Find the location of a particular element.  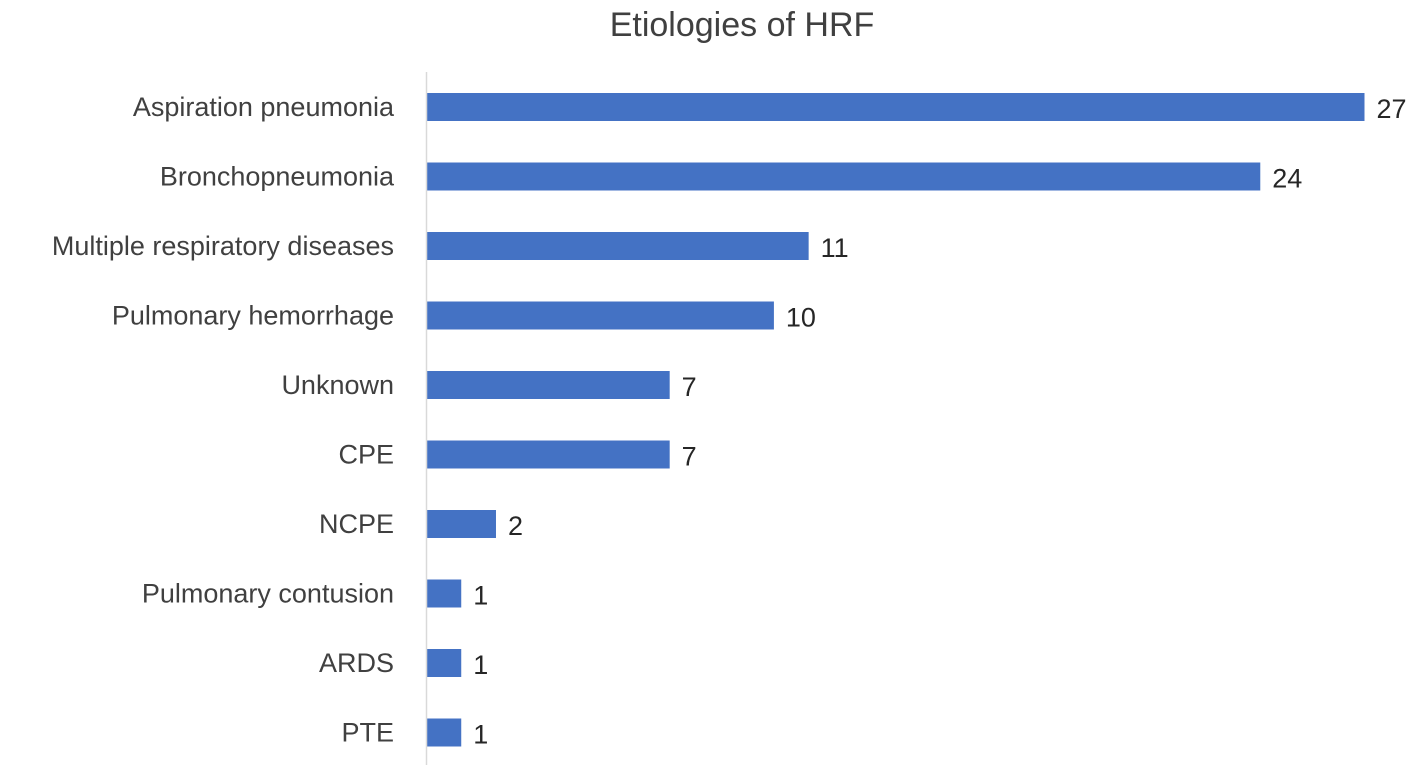

category-label: Bronchopneumonia is located at coordinates (277, 177).